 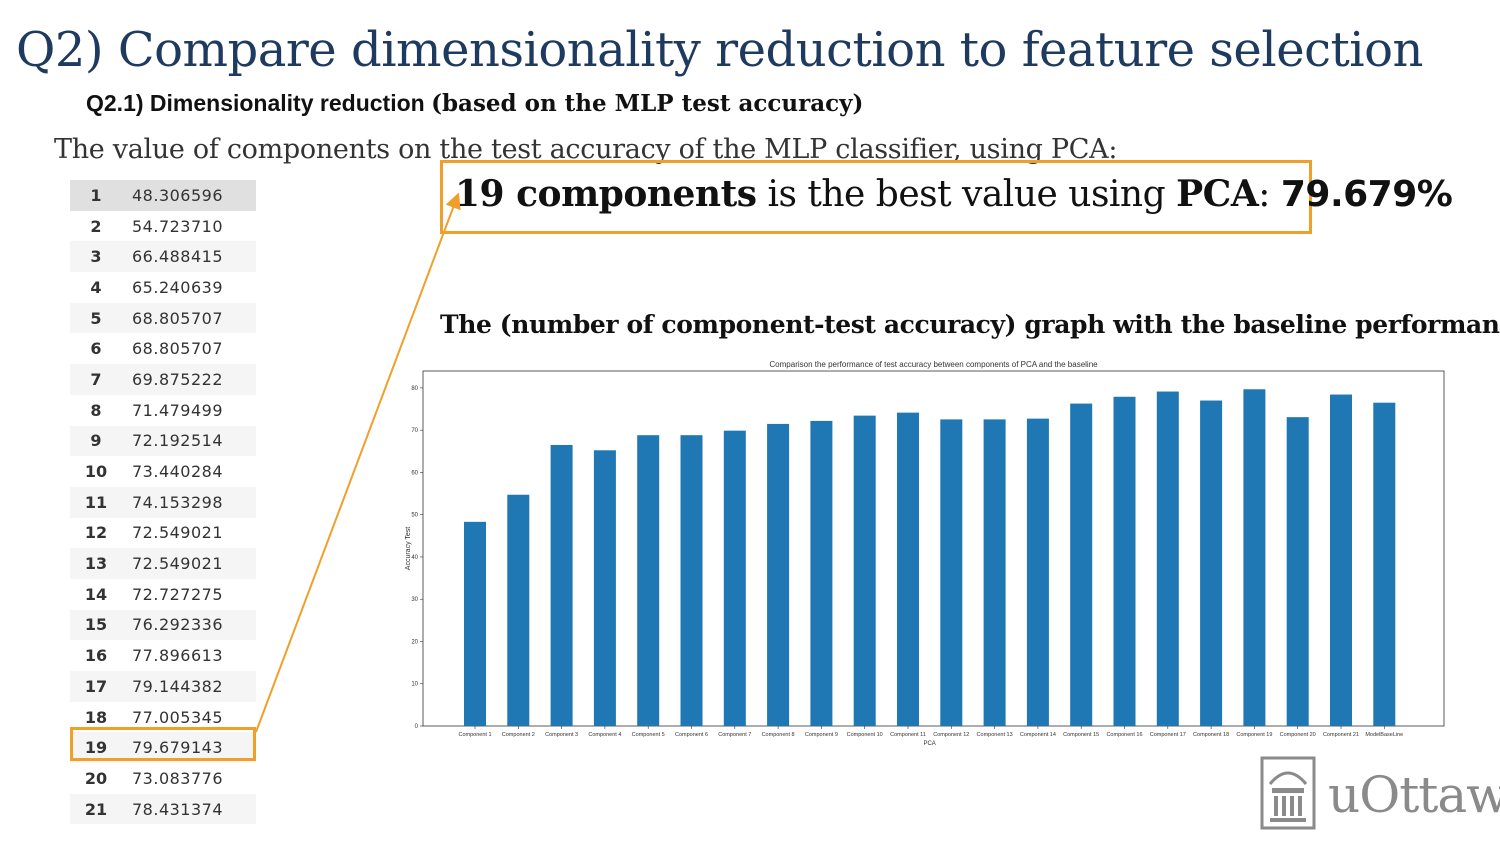 What do you see at coordinates (561, 735) in the screenshot?
I see `x-tick-label: Component 3` at bounding box center [561, 735].